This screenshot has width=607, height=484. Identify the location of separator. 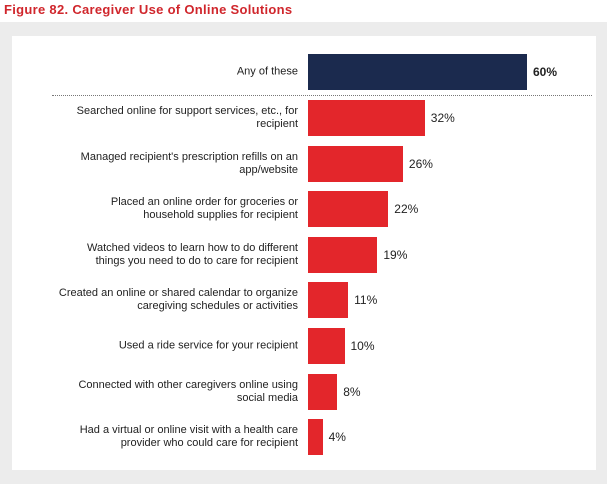
(322, 95).